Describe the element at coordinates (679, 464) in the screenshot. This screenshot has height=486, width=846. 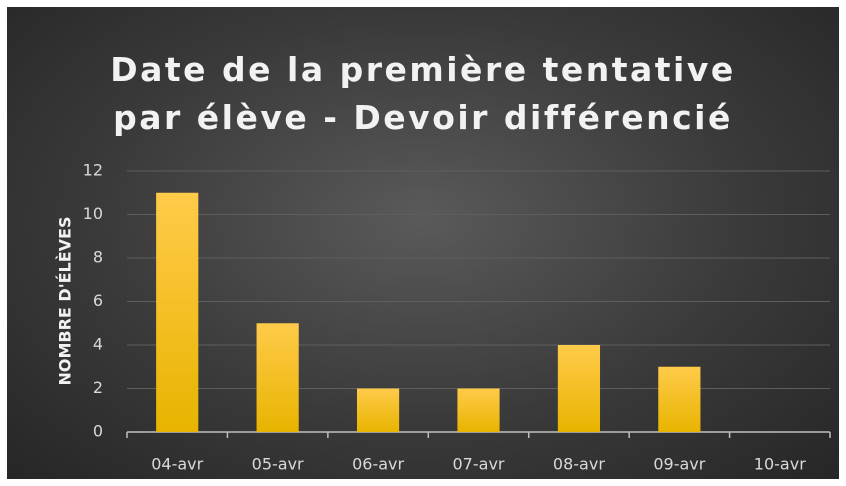
I see `x-tick-label: 09-avr` at that location.